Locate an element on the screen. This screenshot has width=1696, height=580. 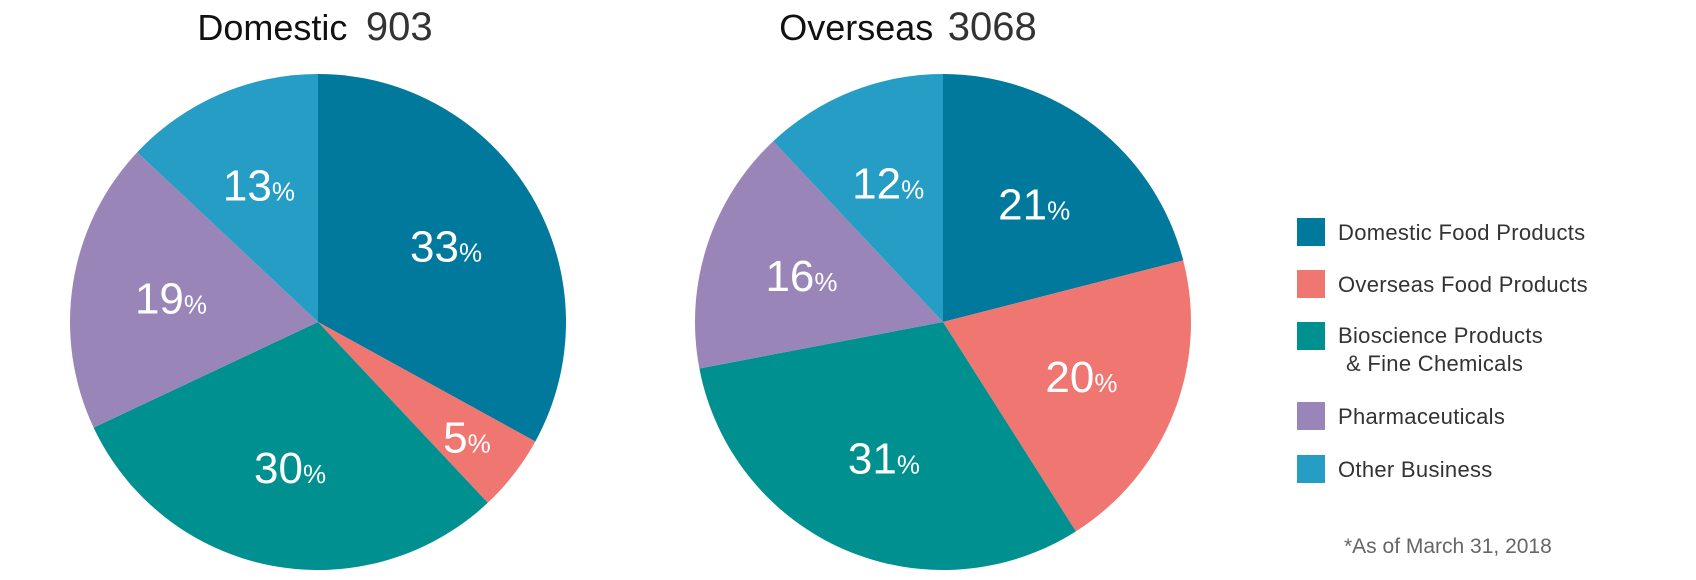
pie-slice-domestic-overseas-food-products is located at coordinates (427, 412).